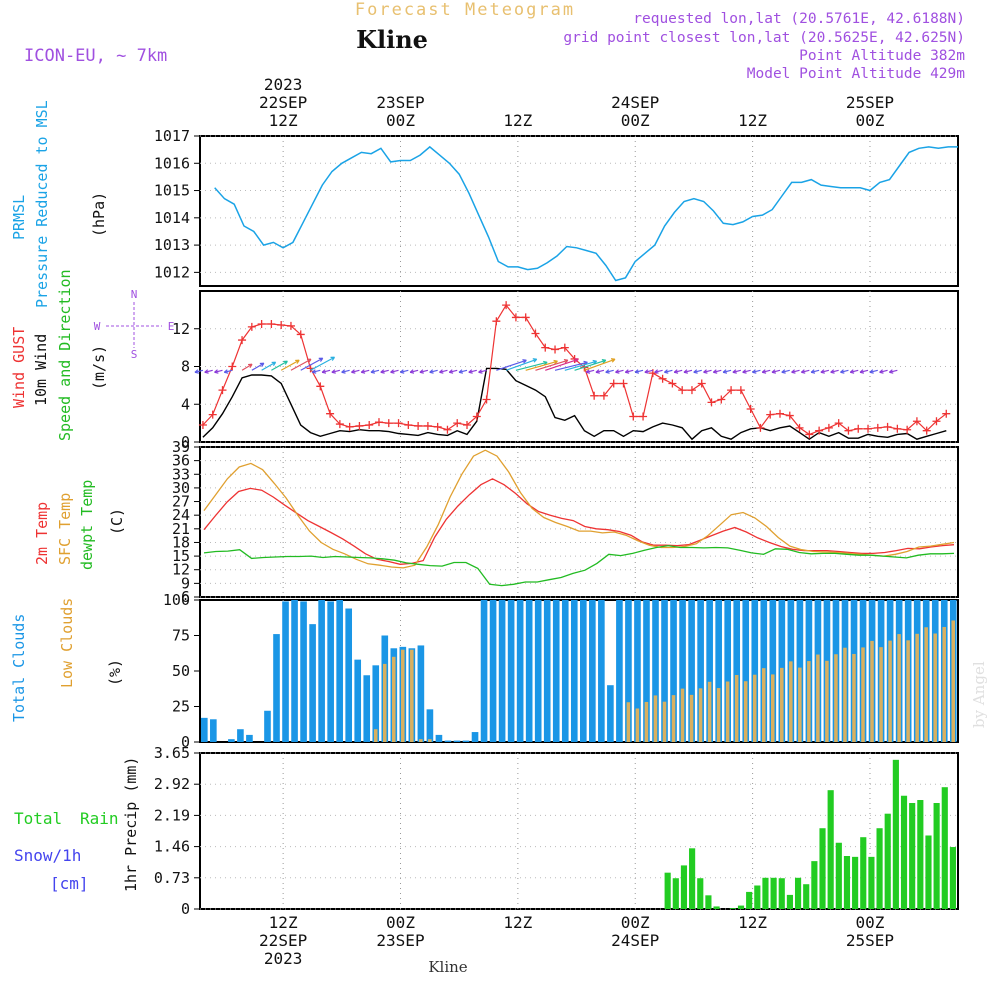 The height and width of the screenshot is (1000, 1000). I want to click on prmsl-label: PRMSL, so click(19, 217).